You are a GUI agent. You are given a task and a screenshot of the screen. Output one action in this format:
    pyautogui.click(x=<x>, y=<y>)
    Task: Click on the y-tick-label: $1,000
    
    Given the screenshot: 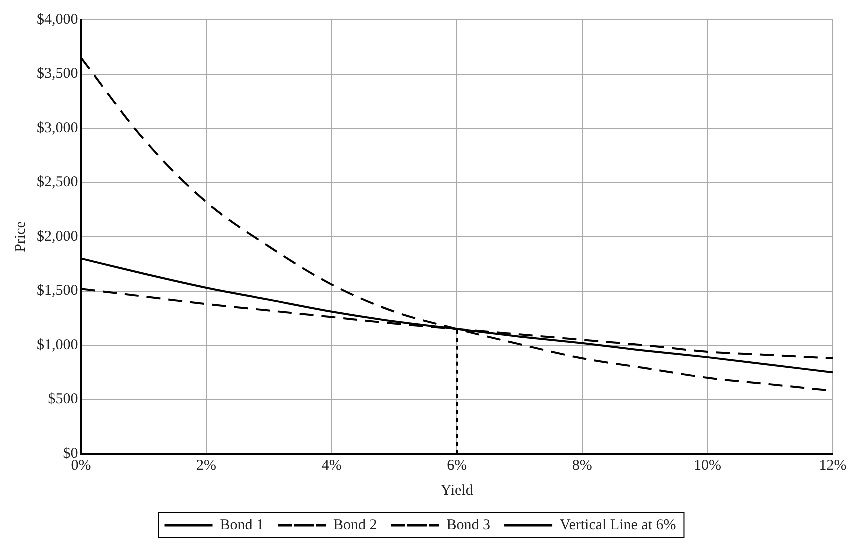 What is the action you would take?
    pyautogui.click(x=57, y=345)
    